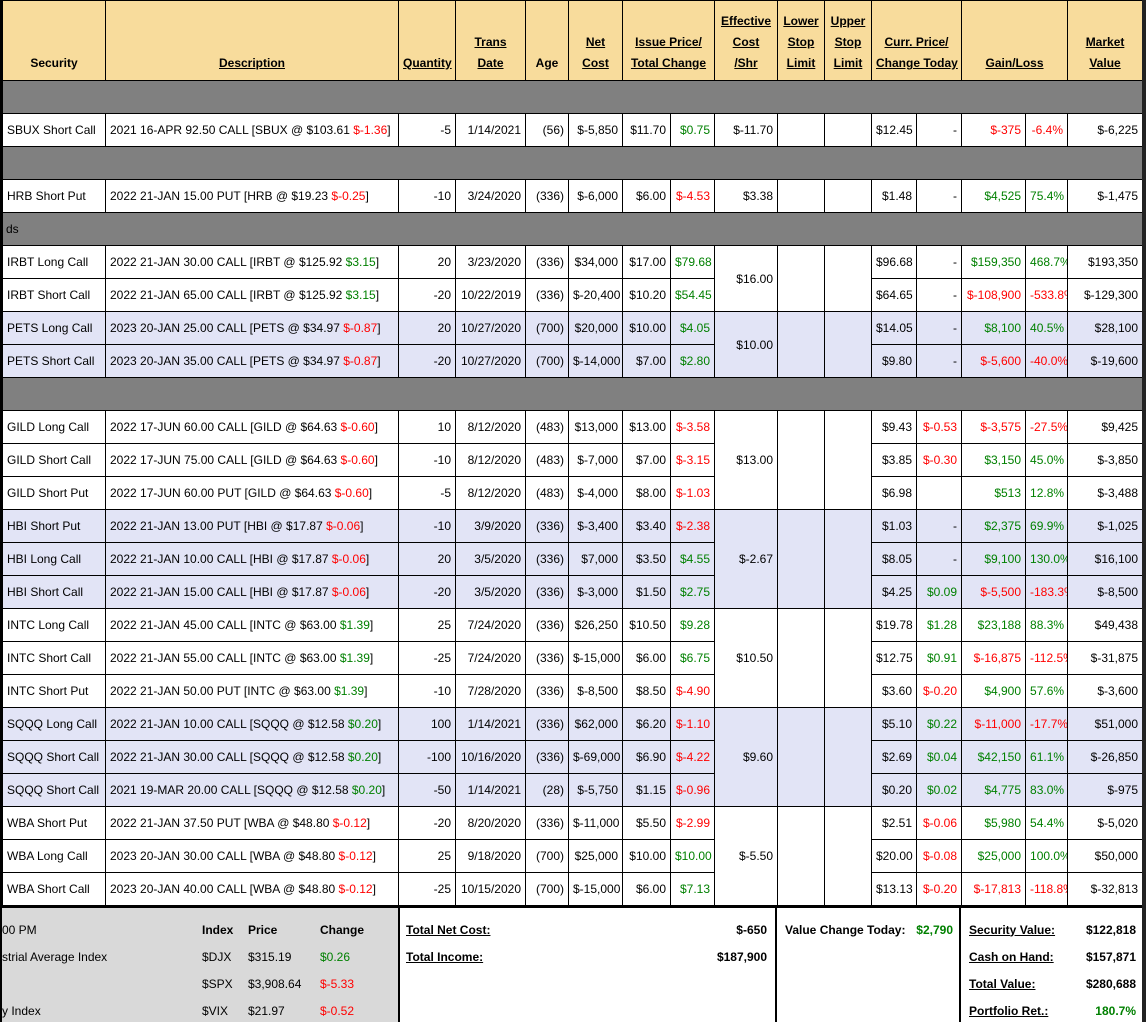 This screenshot has height=1022, width=1146. What do you see at coordinates (54, 427) in the screenshot?
I see `security-cell: GILD Long Call` at bounding box center [54, 427].